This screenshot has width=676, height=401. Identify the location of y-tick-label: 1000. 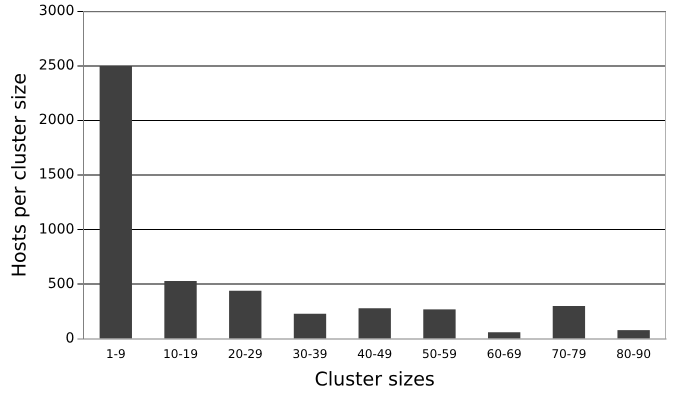
(56, 229).